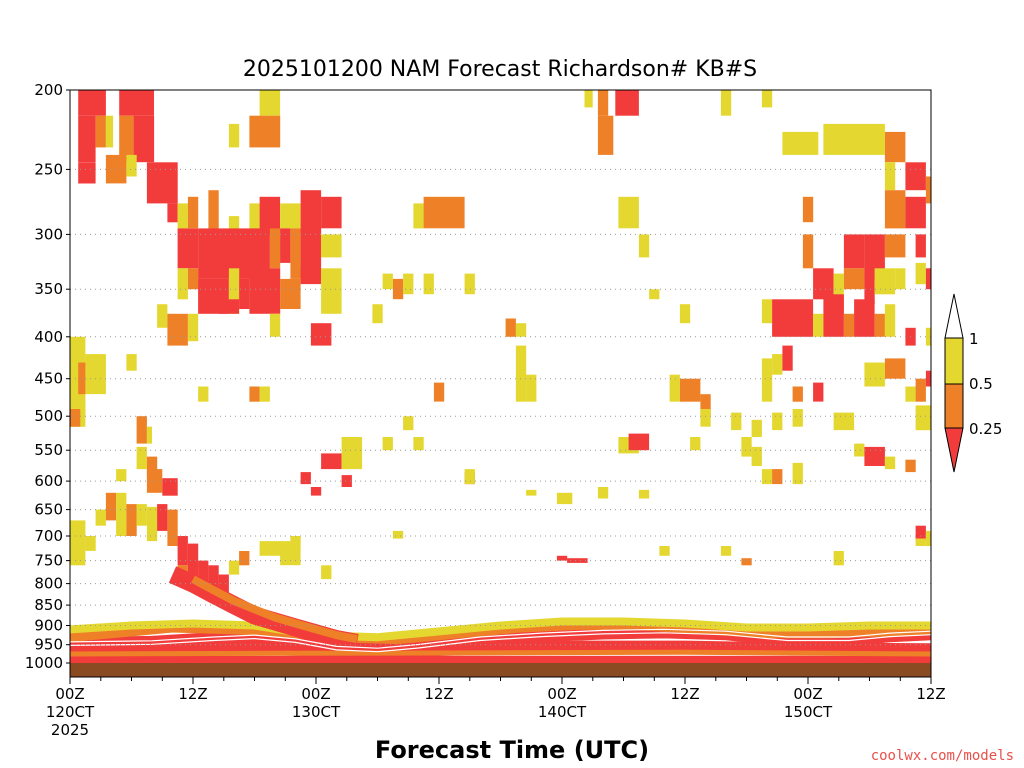 This screenshot has width=1024, height=768. What do you see at coordinates (316, 712) in the screenshot?
I see `x-tick-label: 130CT` at bounding box center [316, 712].